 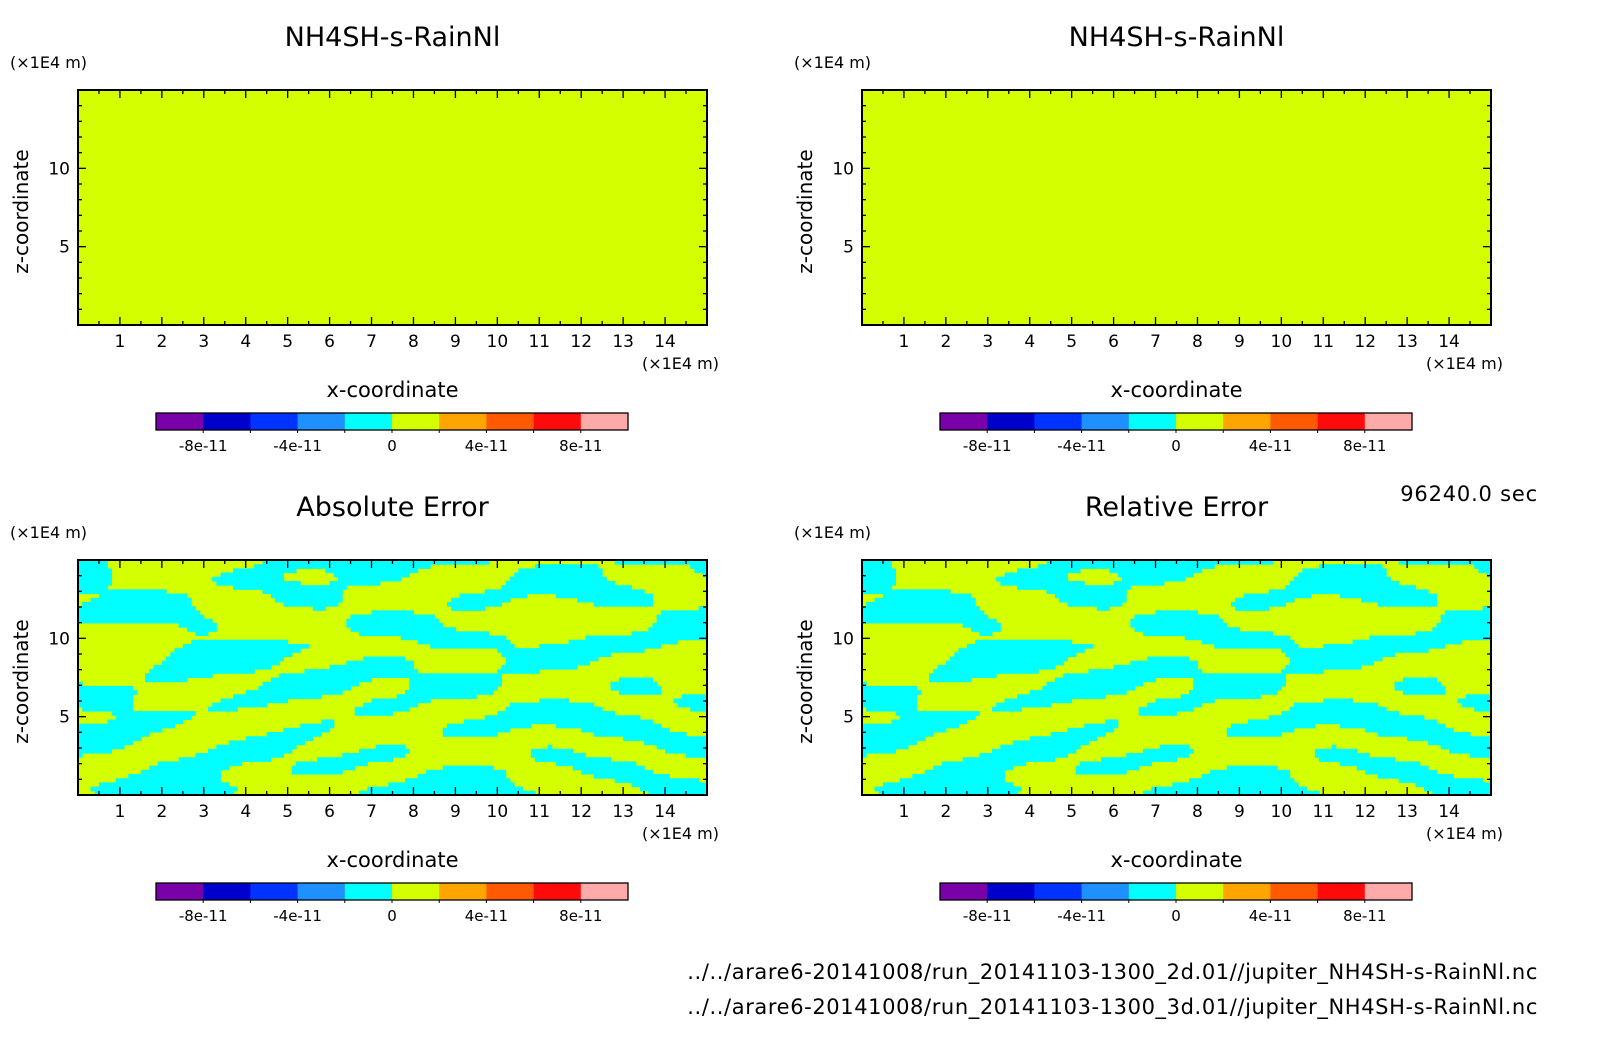 What do you see at coordinates (987, 446) in the screenshot?
I see `colorbar-label: -8e-11` at bounding box center [987, 446].